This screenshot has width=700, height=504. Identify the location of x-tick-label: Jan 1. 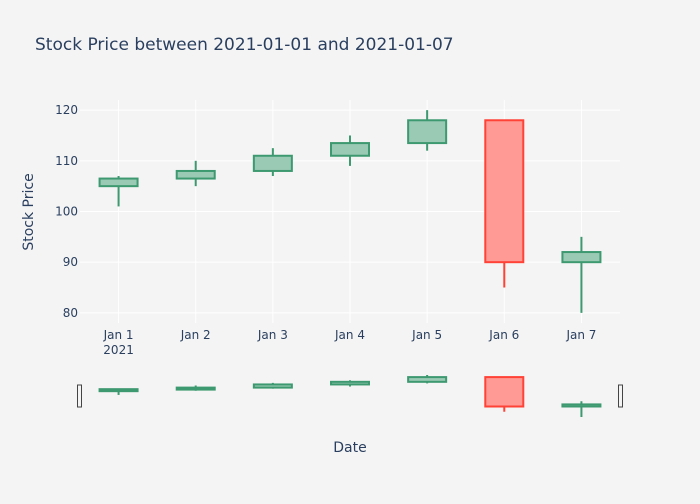
(118, 335).